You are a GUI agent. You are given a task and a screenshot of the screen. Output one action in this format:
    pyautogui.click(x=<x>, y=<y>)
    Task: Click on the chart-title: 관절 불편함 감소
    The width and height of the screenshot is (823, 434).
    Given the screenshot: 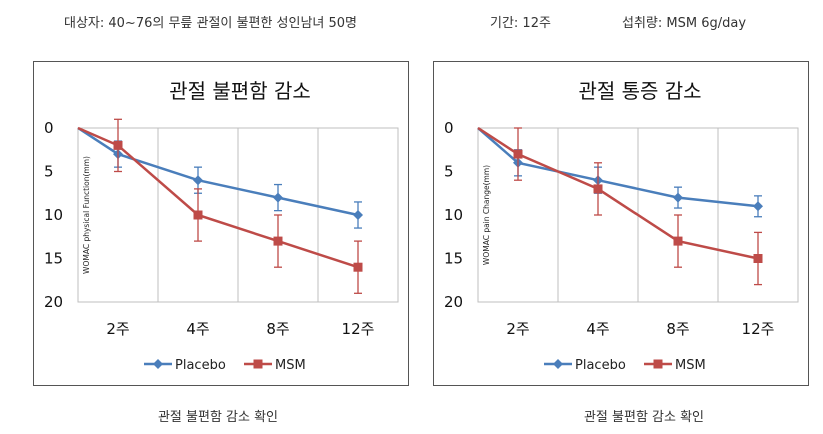 What is the action you would take?
    pyautogui.click(x=240, y=91)
    